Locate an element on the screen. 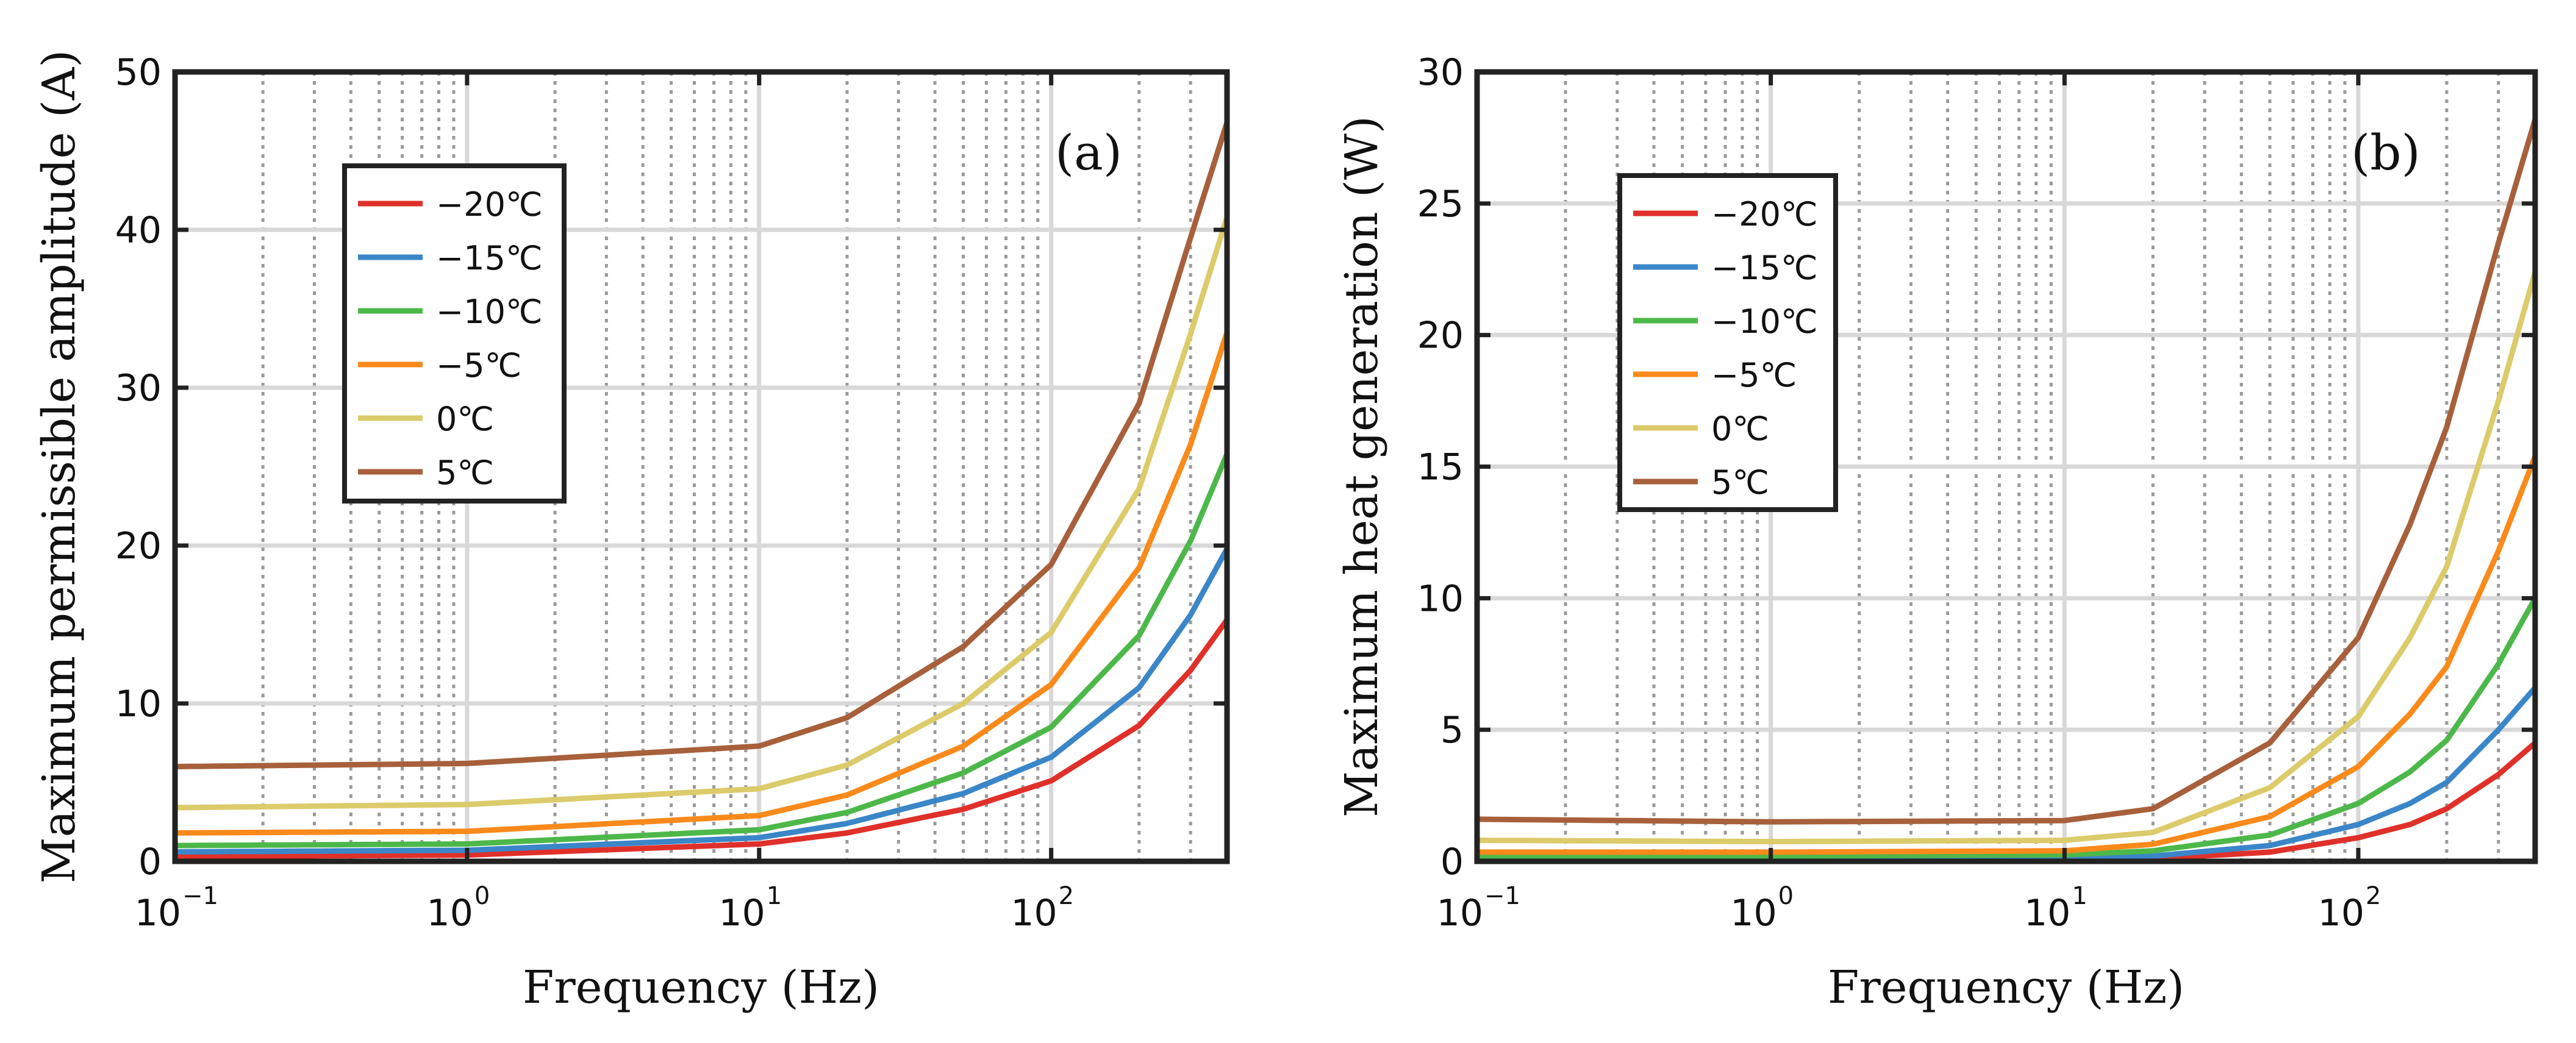 This screenshot has width=2576, height=1043. y-tick-label: 50 is located at coordinates (138, 72).